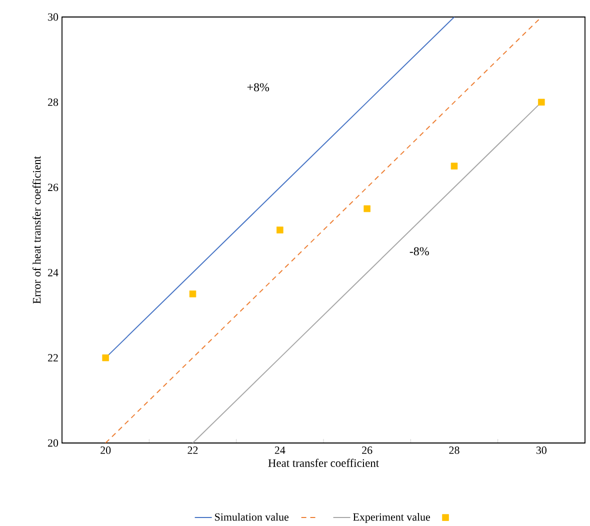  Describe the element at coordinates (105, 450) in the screenshot. I see `x-tick-label: 20` at that location.